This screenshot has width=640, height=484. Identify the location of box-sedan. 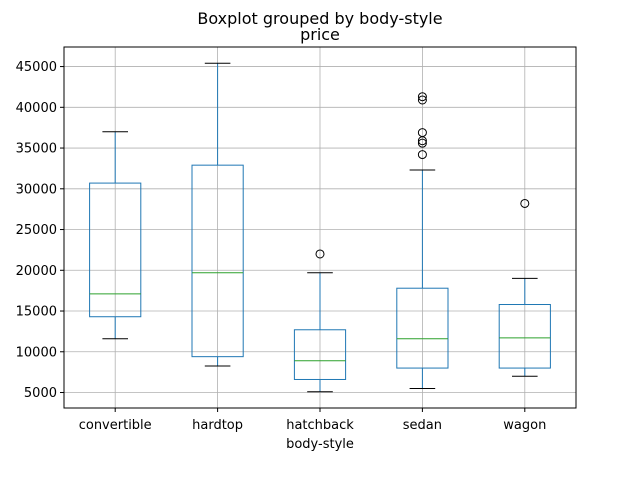
(422, 240).